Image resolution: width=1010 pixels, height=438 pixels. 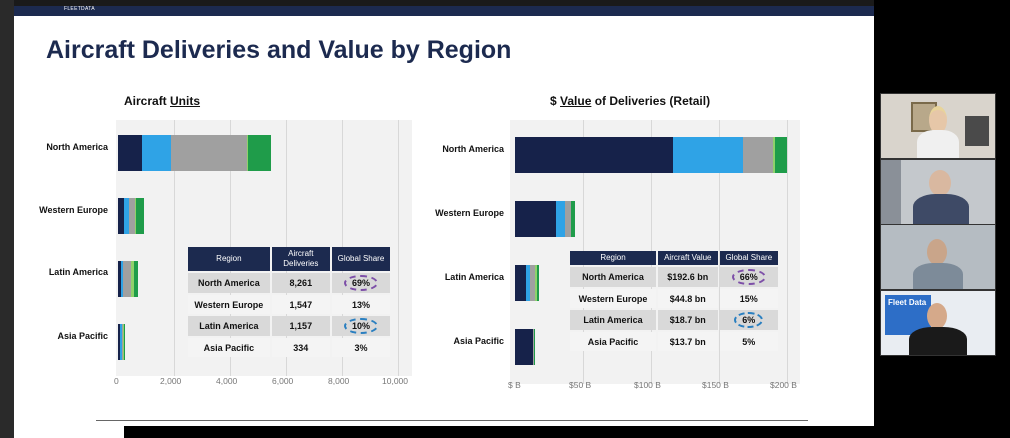 I want to click on share-cell: 6%, so click(x=748, y=320).